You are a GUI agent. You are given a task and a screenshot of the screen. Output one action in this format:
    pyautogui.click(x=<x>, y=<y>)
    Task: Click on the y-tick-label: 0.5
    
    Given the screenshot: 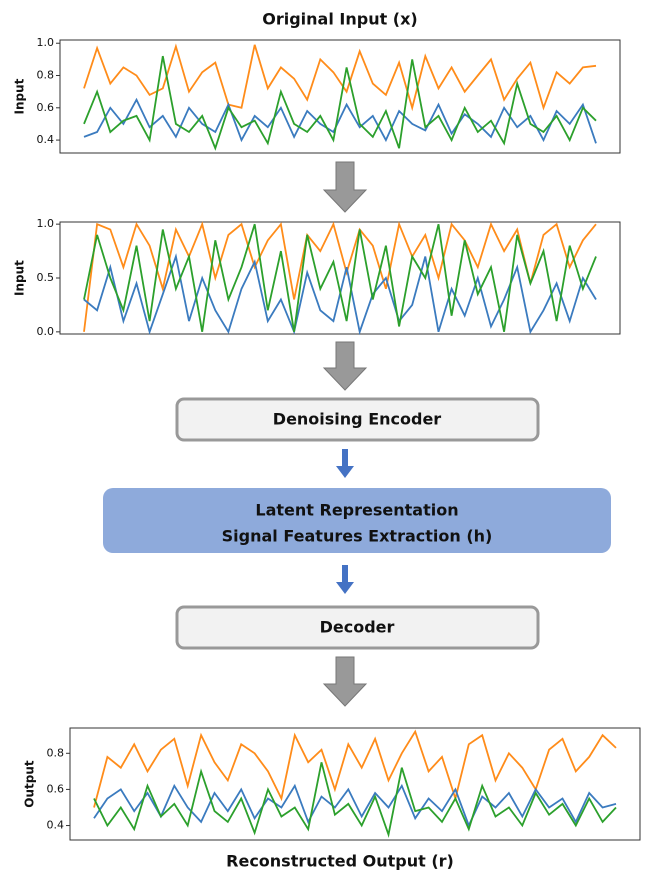 What is the action you would take?
    pyautogui.click(x=46, y=277)
    